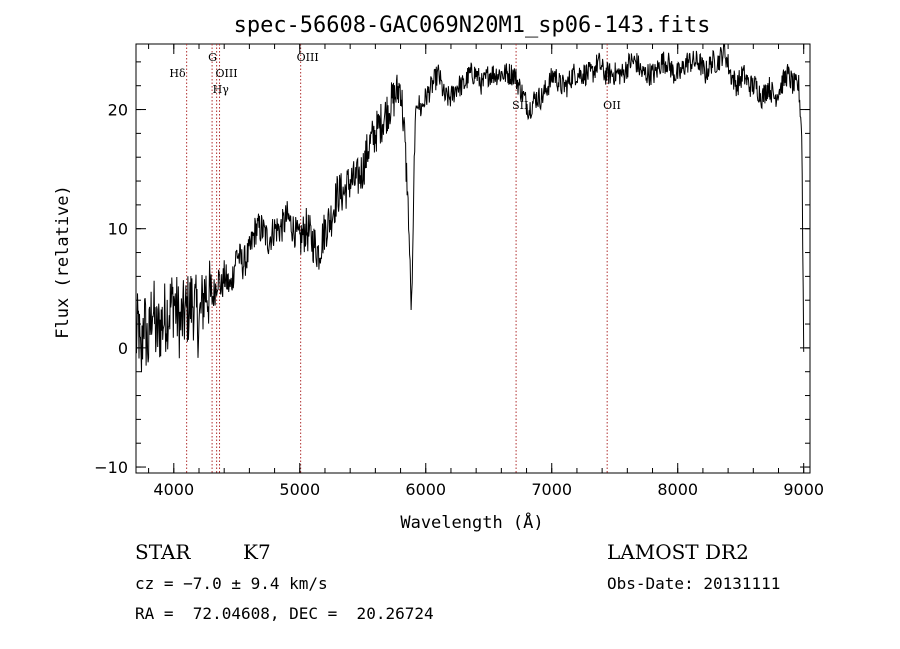  Describe the element at coordinates (212, 57) in the screenshot. I see `line-marker-label: G` at that location.